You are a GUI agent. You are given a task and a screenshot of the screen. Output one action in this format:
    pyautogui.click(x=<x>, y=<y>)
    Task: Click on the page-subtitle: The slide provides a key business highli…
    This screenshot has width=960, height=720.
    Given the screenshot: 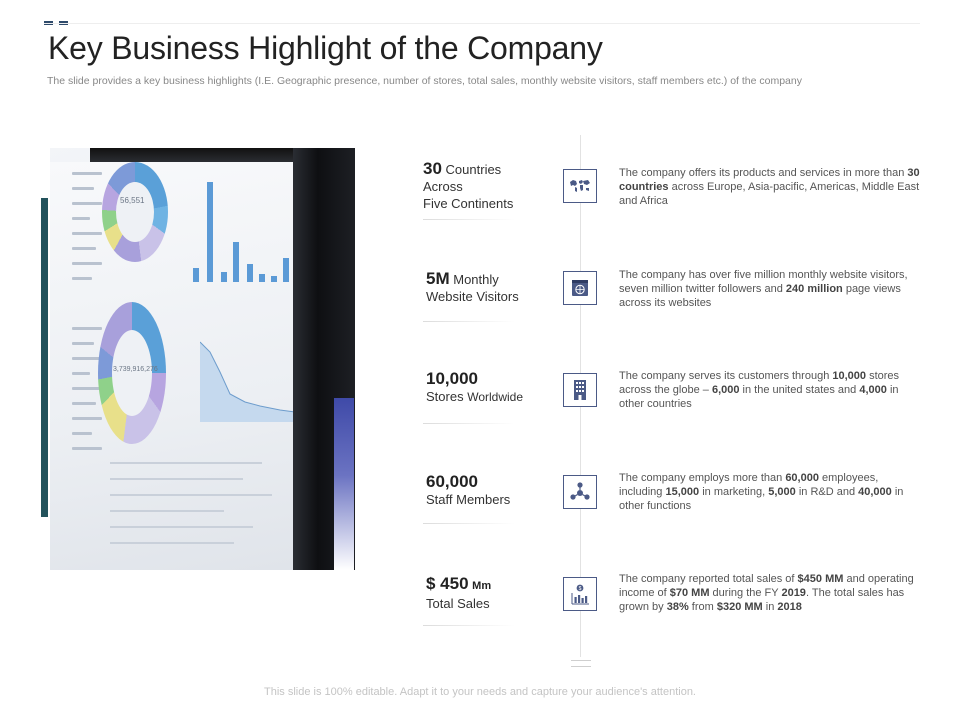 What is the action you would take?
    pyautogui.click(x=424, y=81)
    